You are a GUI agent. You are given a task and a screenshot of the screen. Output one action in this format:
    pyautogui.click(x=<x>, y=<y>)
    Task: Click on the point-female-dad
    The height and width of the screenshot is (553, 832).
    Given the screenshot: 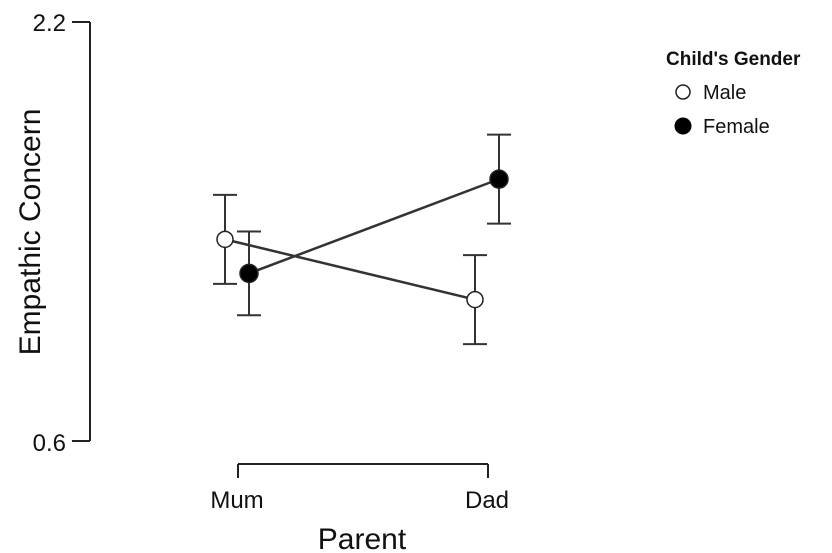 What is the action you would take?
    pyautogui.click(x=499, y=179)
    